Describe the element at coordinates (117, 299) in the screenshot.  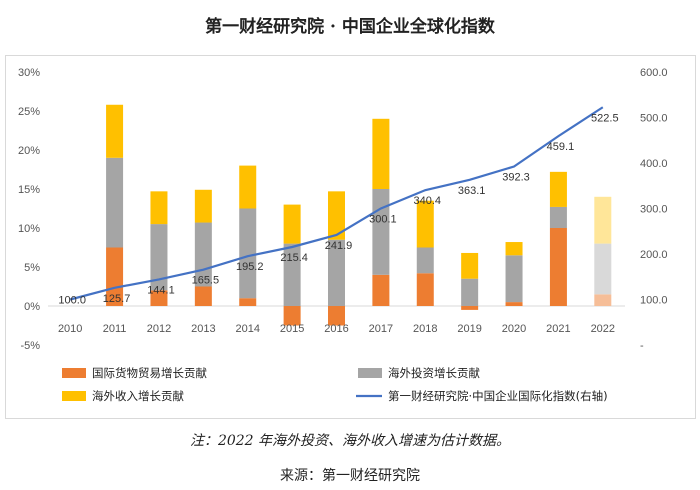
I see `index-data-label: 125.7` at that location.